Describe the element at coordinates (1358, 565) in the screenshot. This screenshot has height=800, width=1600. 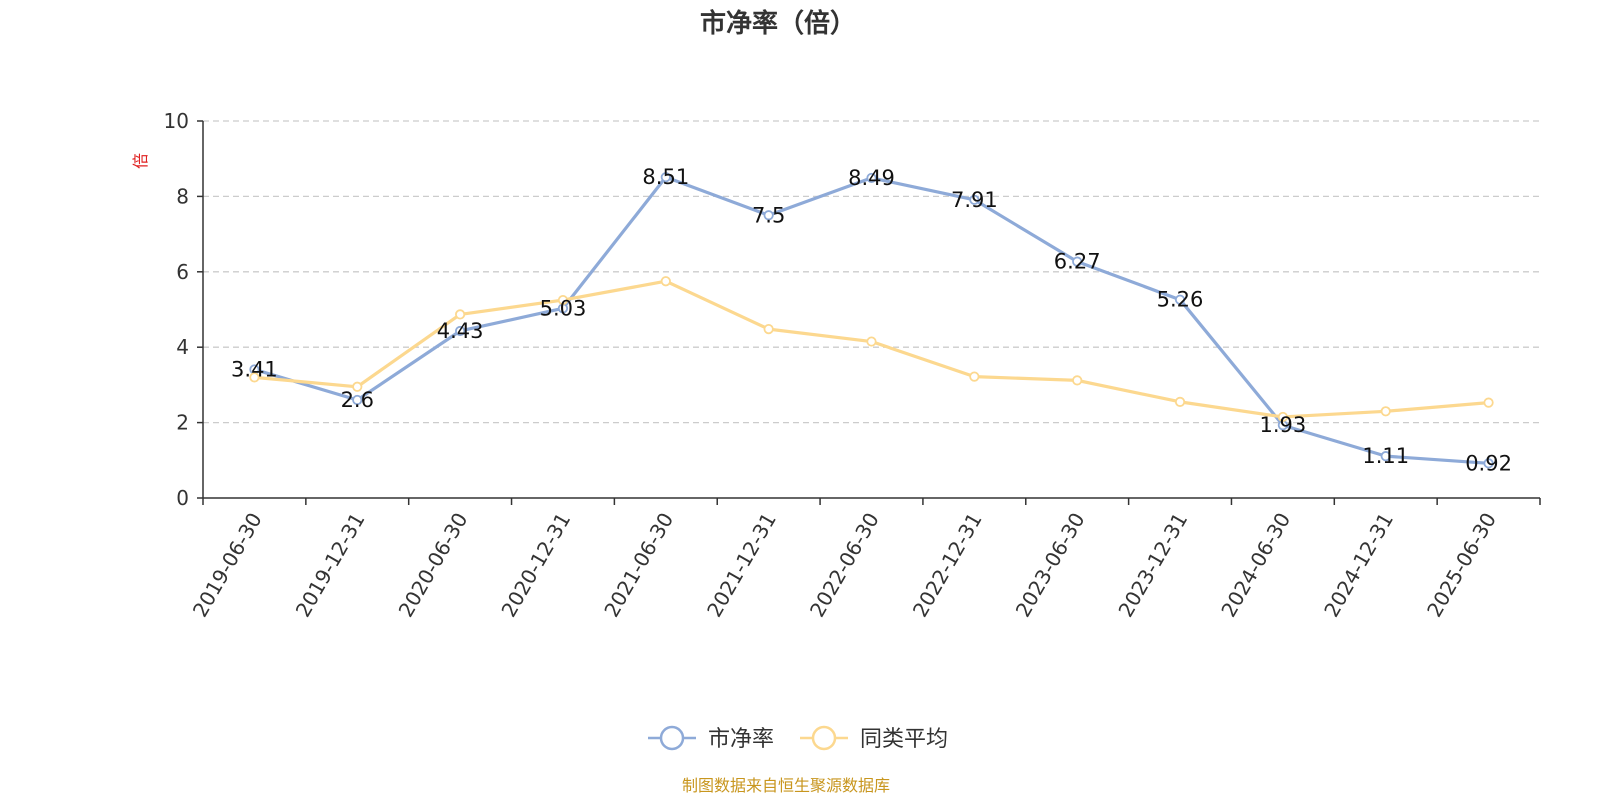
I see `x-tick-label: 2024-12-31` at that location.